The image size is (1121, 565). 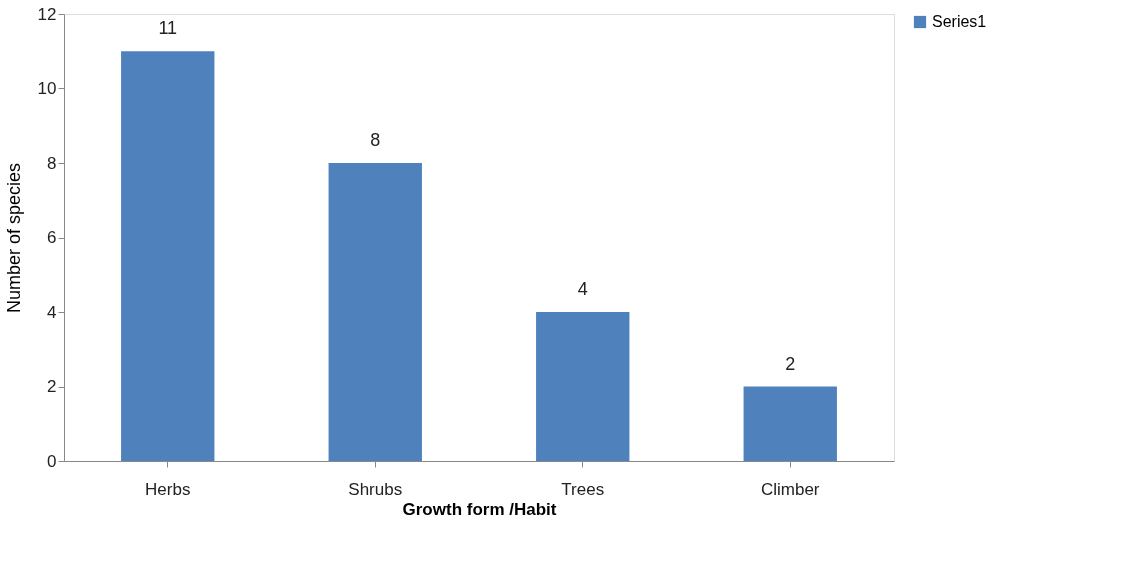 What do you see at coordinates (479, 509) in the screenshot?
I see `x-axis-title: Growth form /Habit` at bounding box center [479, 509].